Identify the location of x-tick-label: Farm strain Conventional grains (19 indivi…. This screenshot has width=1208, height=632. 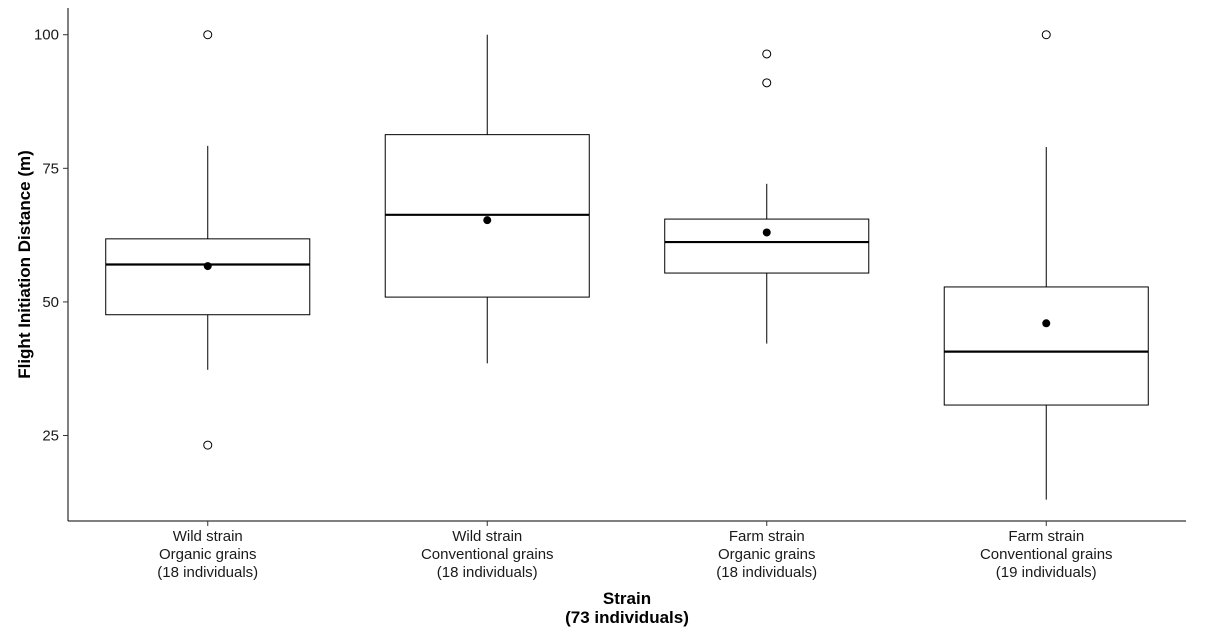
(1046, 554).